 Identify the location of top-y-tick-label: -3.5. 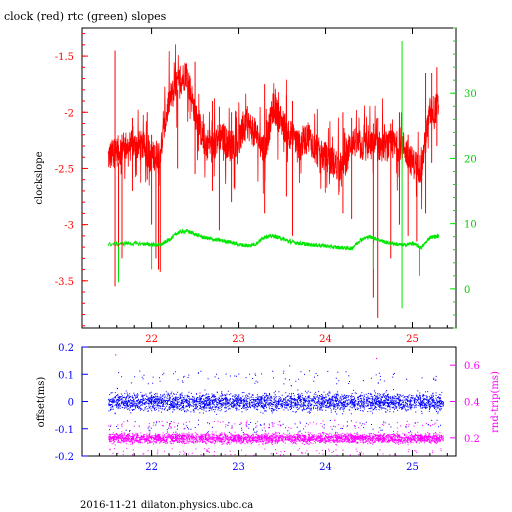
(64, 282).